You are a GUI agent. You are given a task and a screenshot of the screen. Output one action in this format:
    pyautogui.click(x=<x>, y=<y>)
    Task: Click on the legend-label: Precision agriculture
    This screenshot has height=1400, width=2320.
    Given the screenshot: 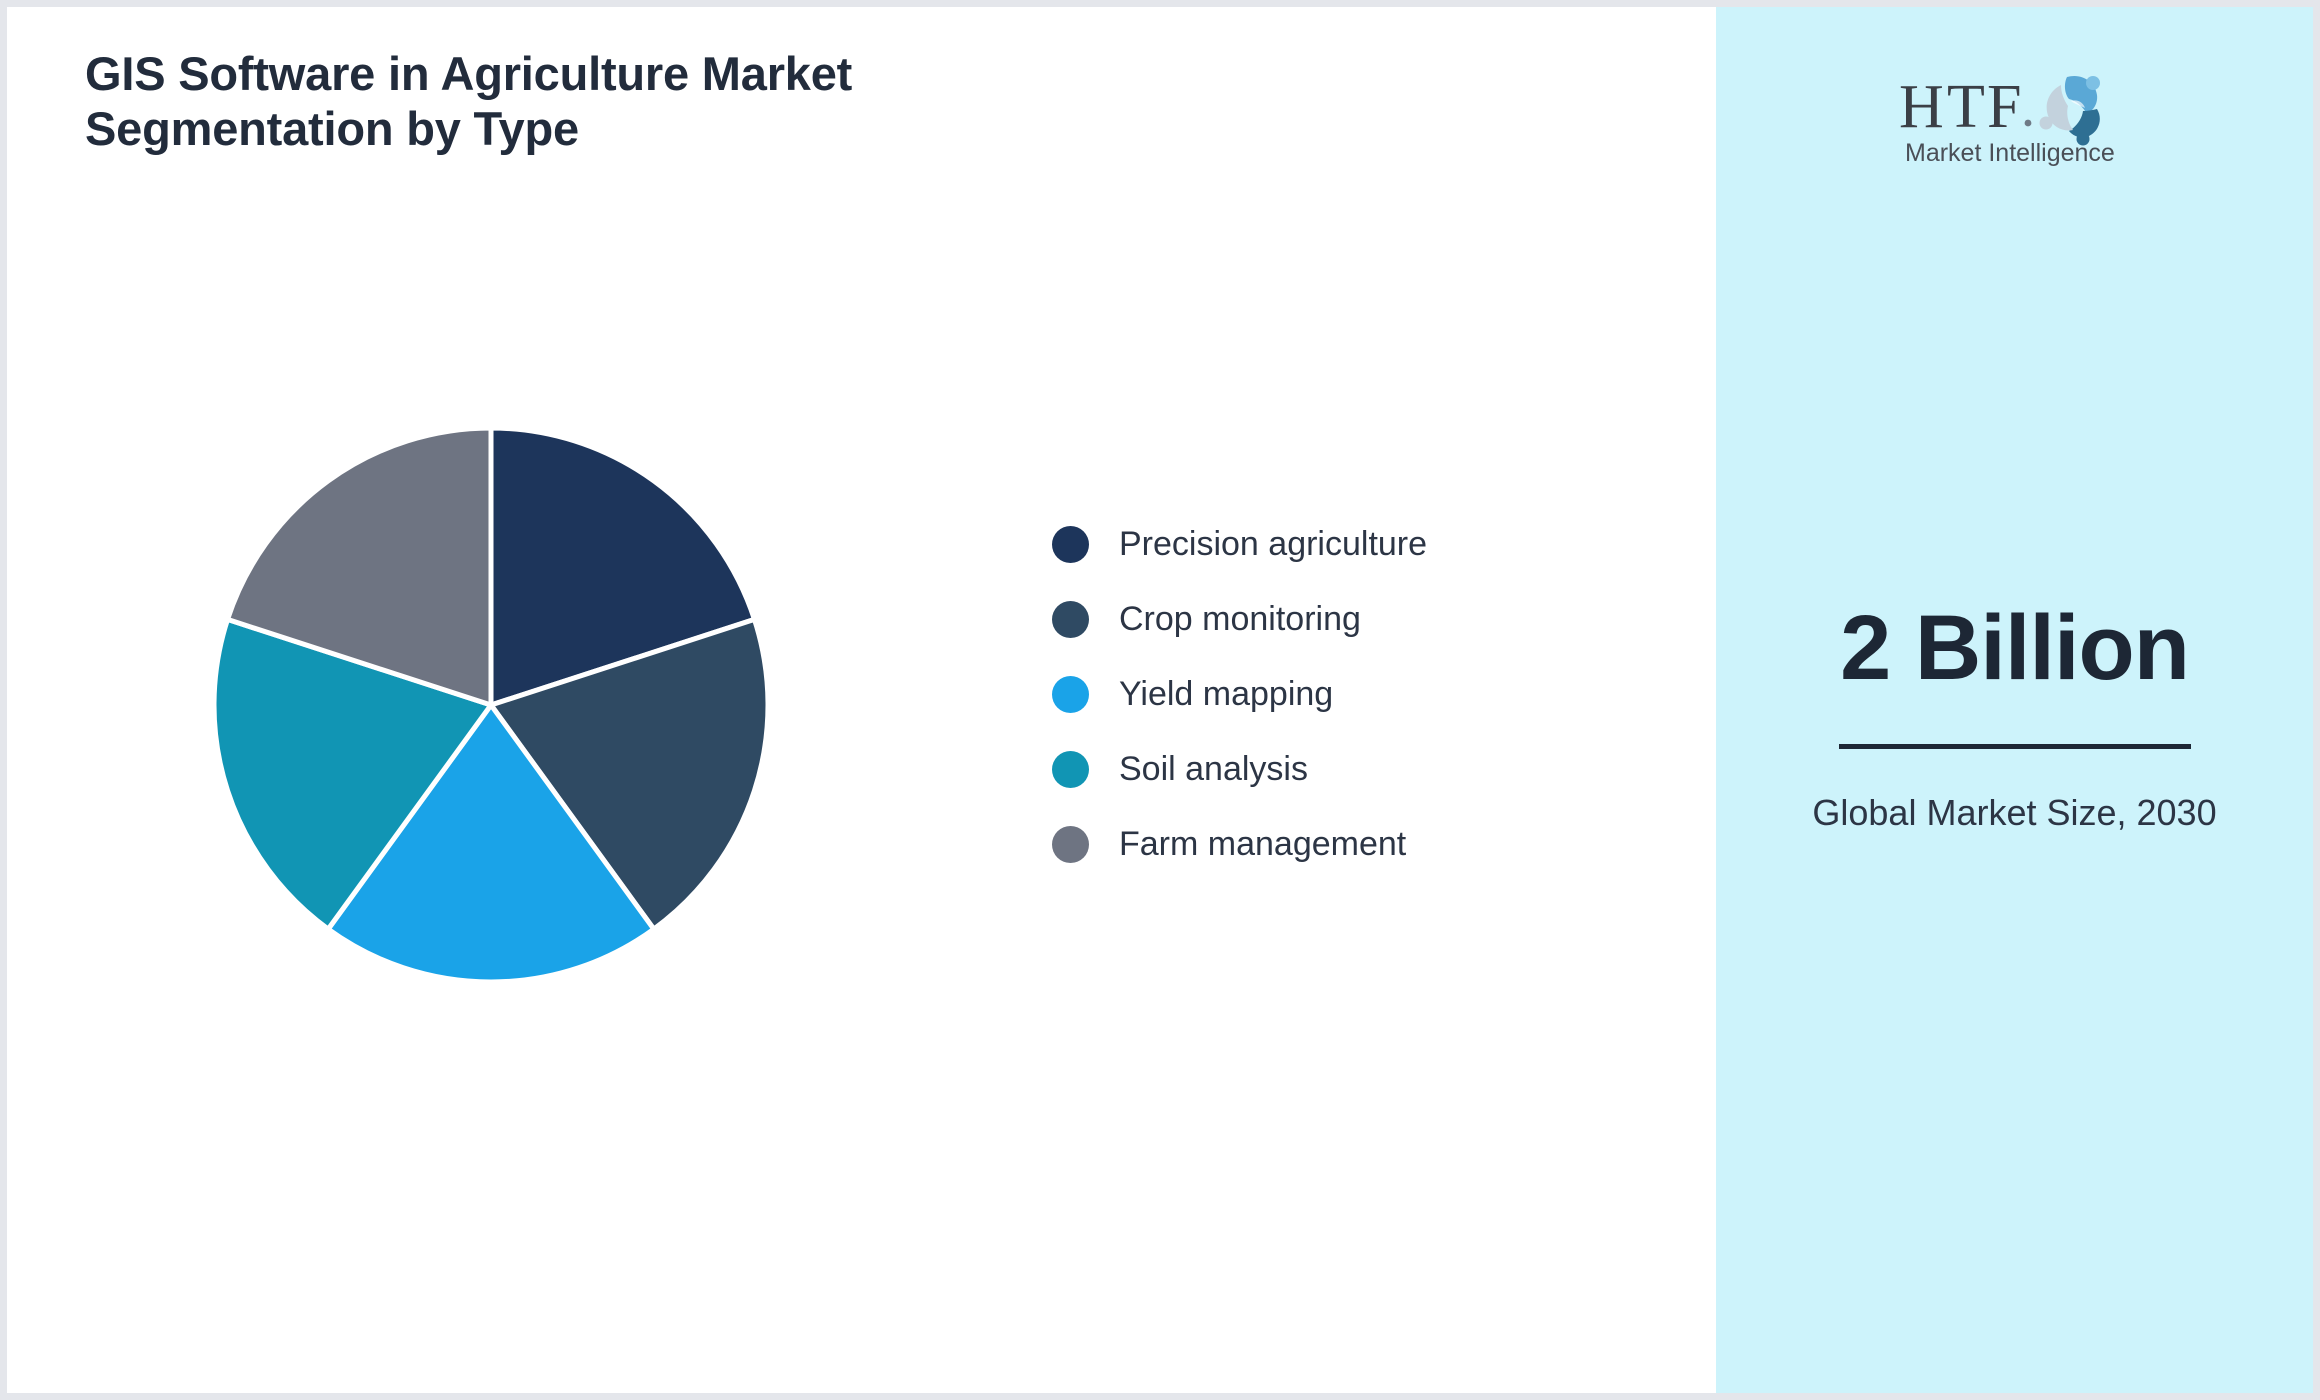 What is the action you would take?
    pyautogui.click(x=1273, y=544)
    